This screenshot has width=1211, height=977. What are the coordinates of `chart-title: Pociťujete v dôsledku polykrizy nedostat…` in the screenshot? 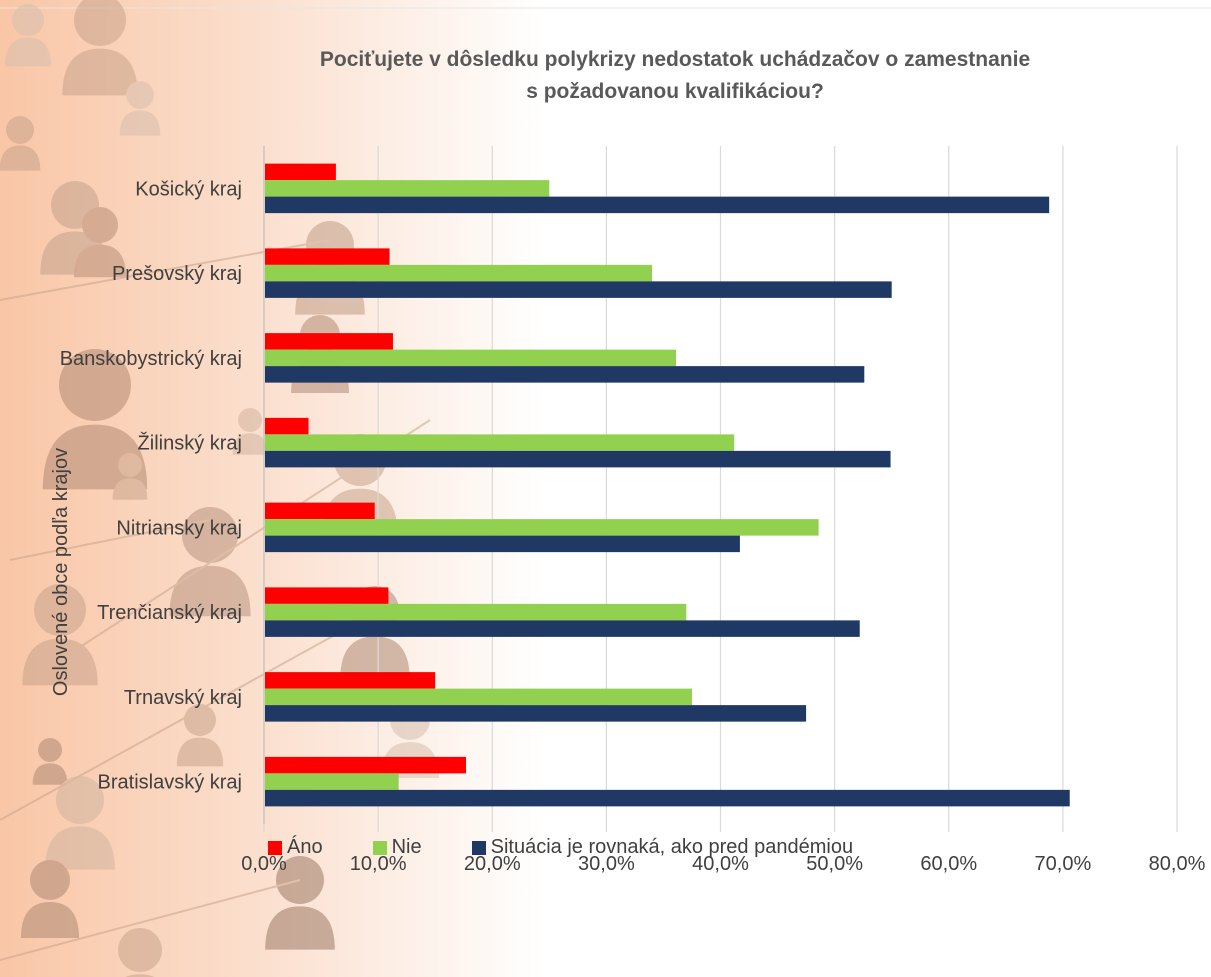 It's located at (675, 76).